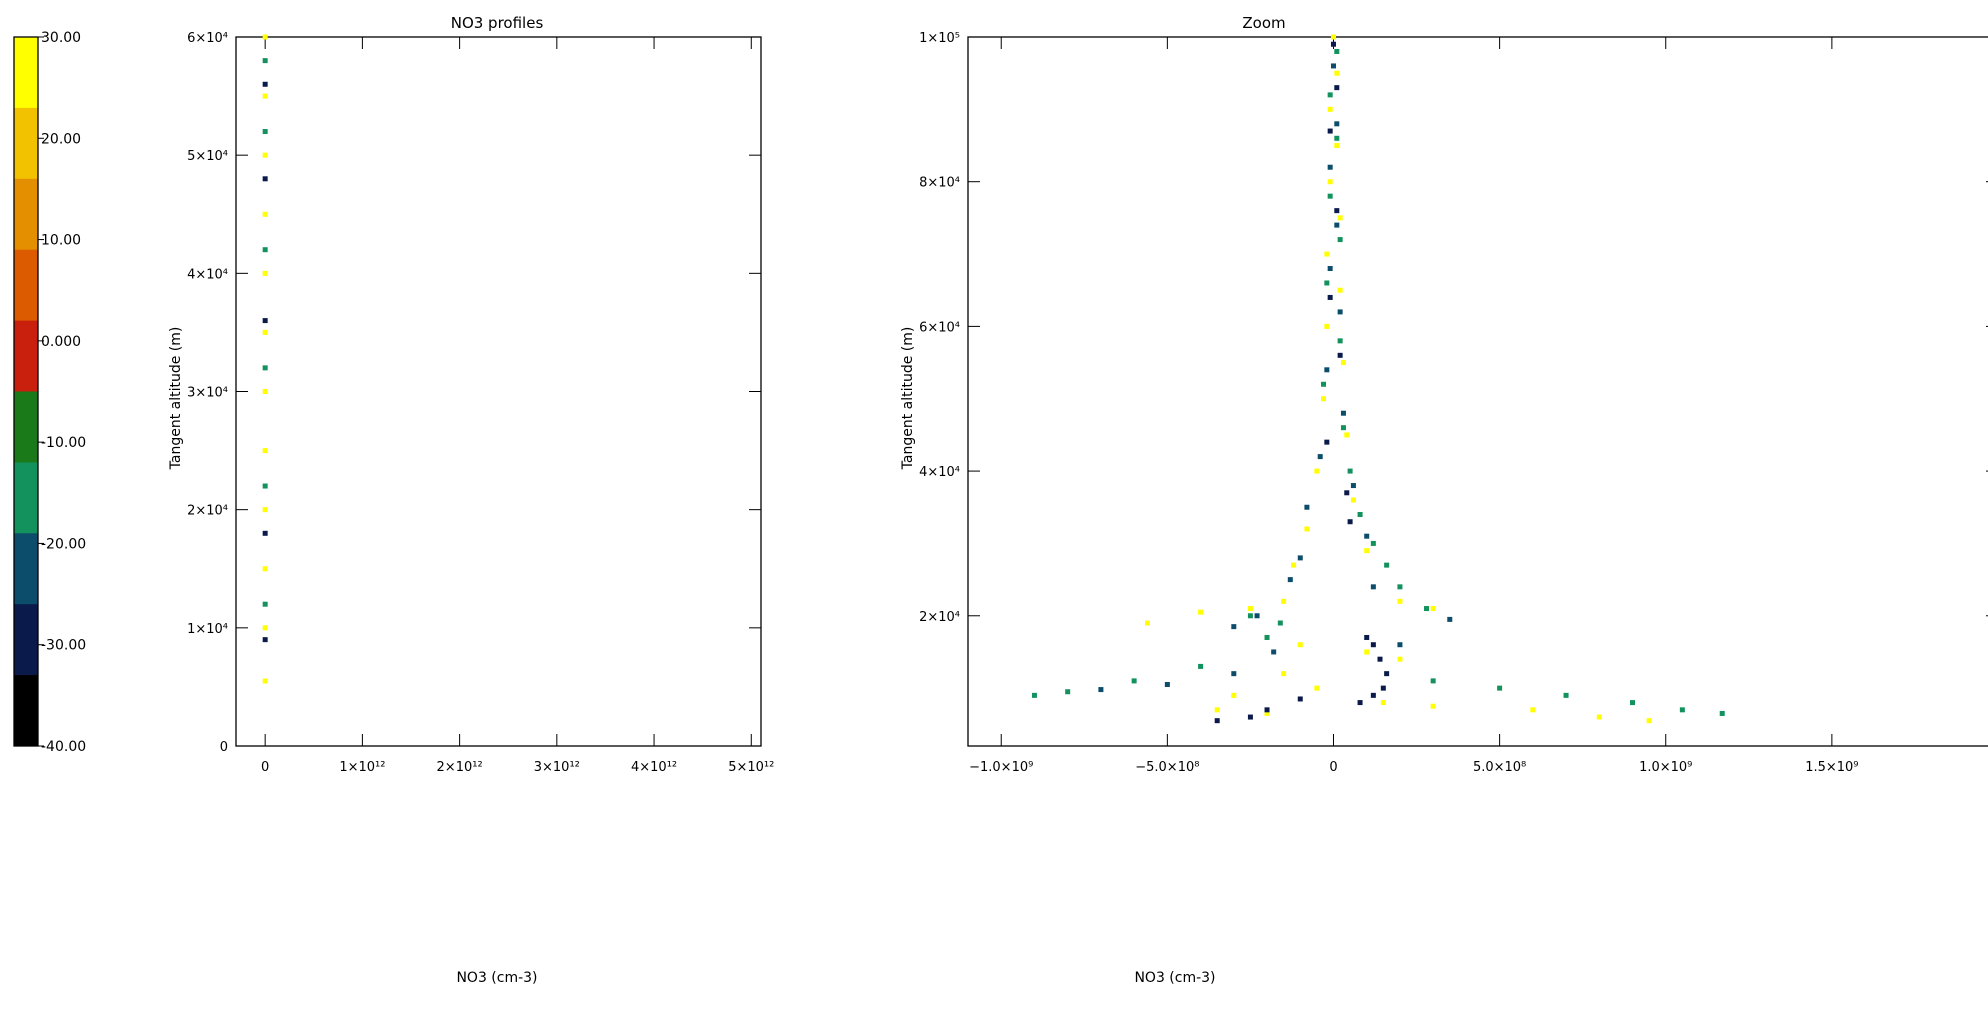 The width and height of the screenshot is (1988, 1015). I want to click on y-tick-label: 2×10⁴, so click(207, 511).